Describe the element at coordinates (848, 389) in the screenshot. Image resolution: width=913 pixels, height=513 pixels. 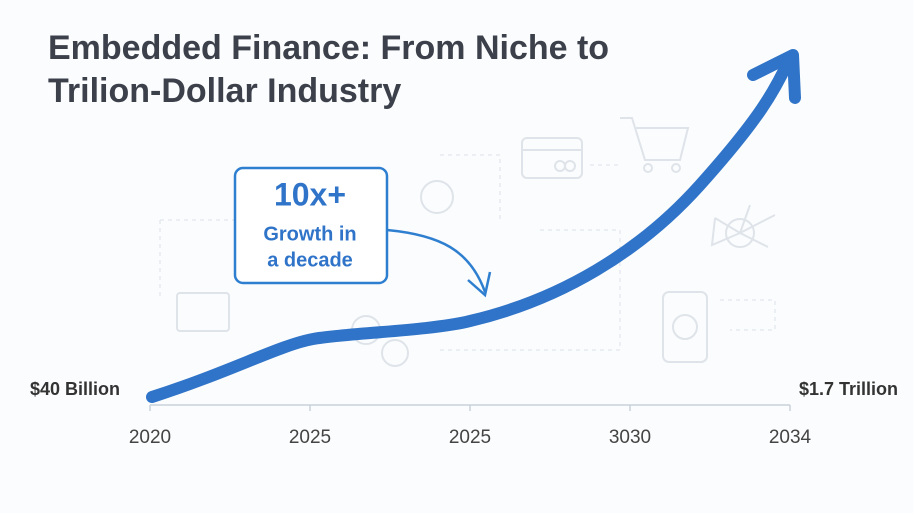
I see `end-annotation: $1.7 Trillion` at that location.